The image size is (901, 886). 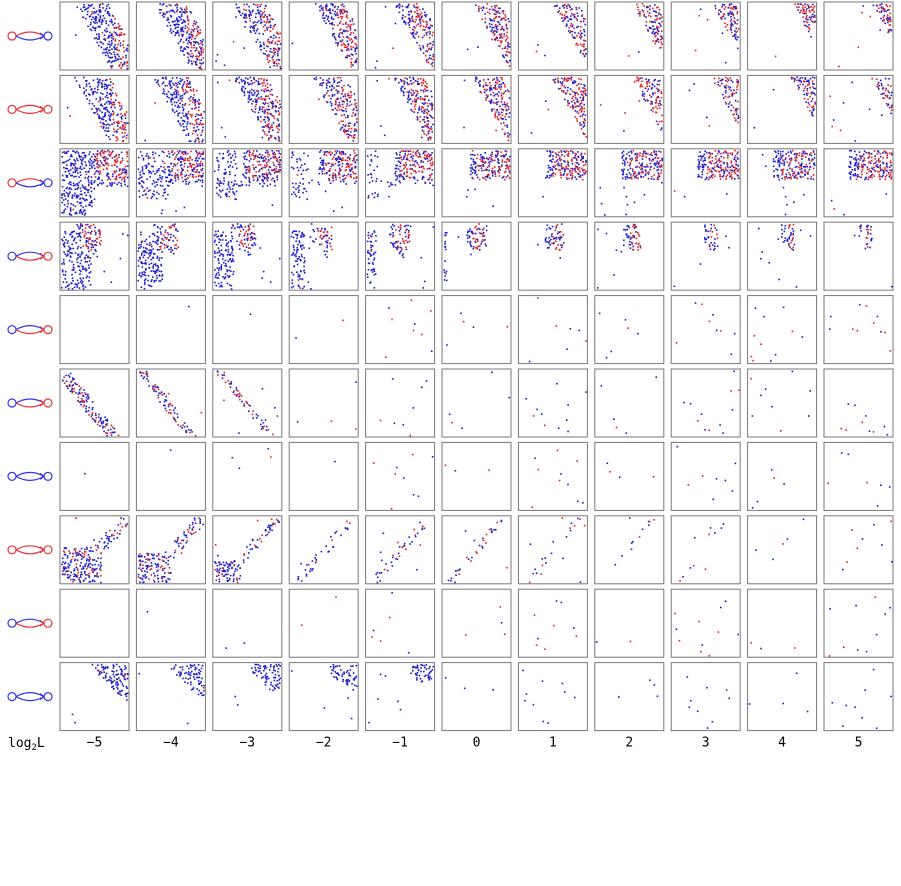 What do you see at coordinates (705, 36) in the screenshot?
I see `panel` at bounding box center [705, 36].